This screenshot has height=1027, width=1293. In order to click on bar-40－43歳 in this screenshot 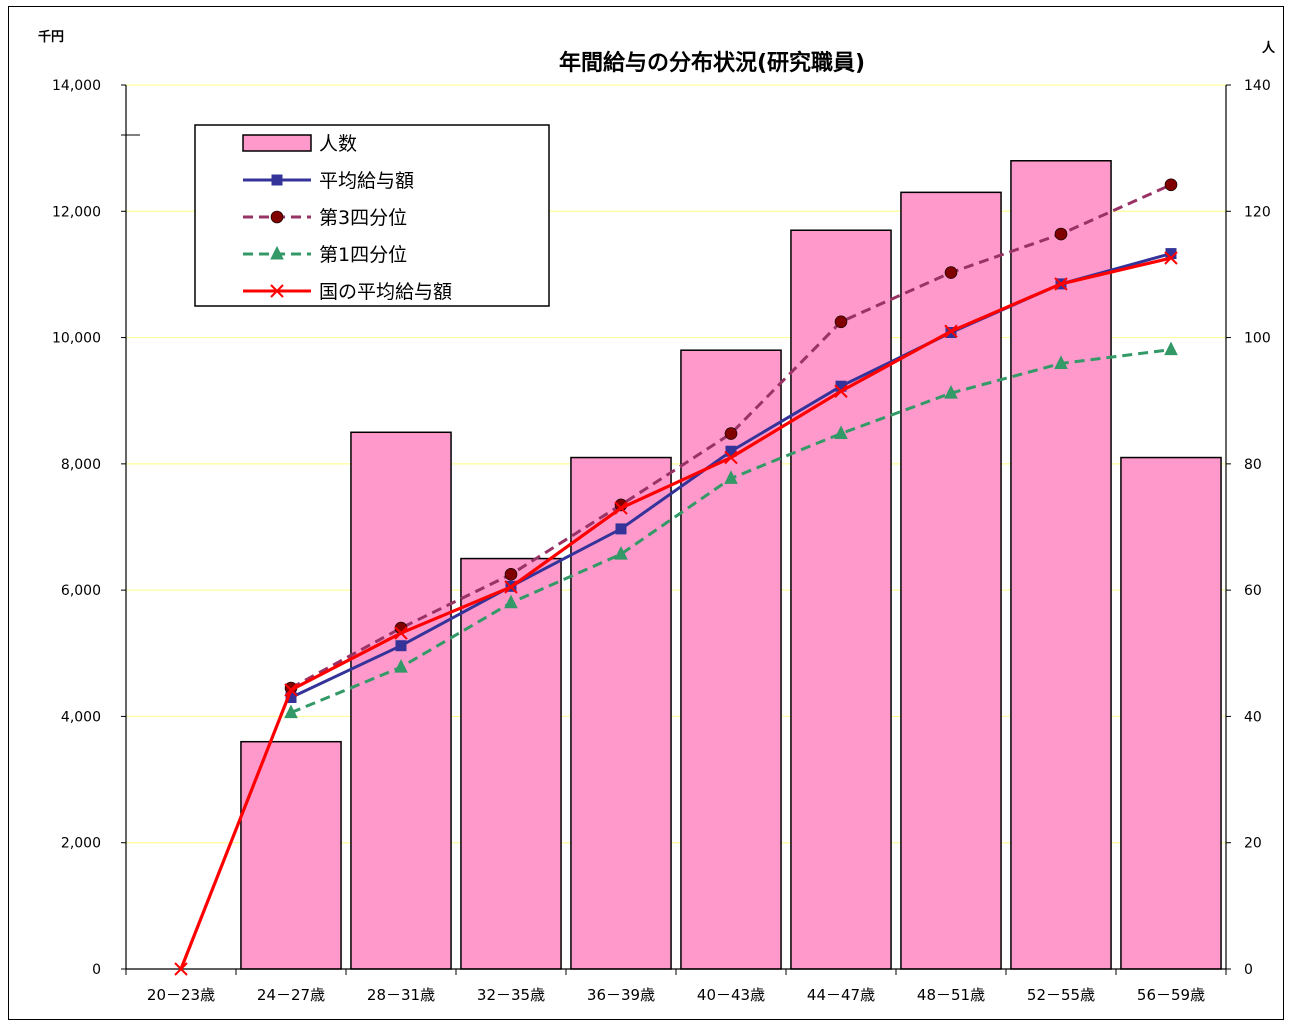, I will do `click(731, 659)`.